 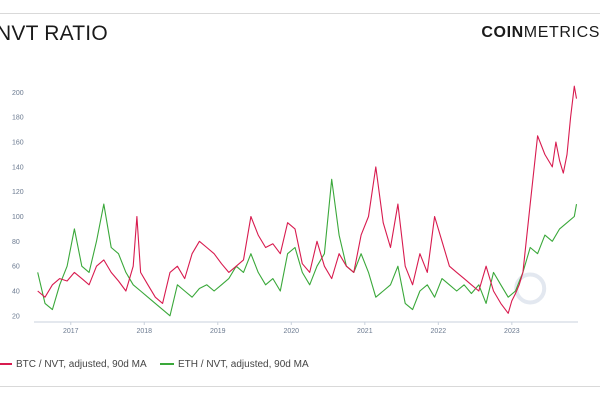 What do you see at coordinates (439, 331) in the screenshot?
I see `x-tick-label: 2022` at bounding box center [439, 331].